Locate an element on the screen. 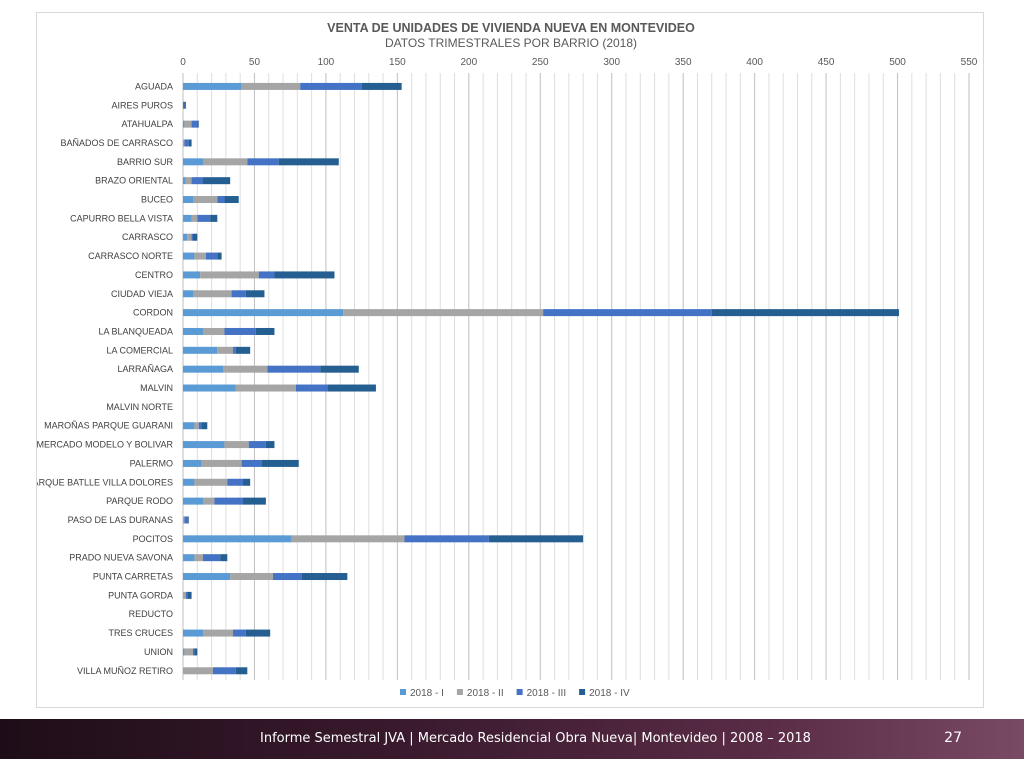 This screenshot has width=1024, height=768. x-tick-label: 300 is located at coordinates (611, 62).